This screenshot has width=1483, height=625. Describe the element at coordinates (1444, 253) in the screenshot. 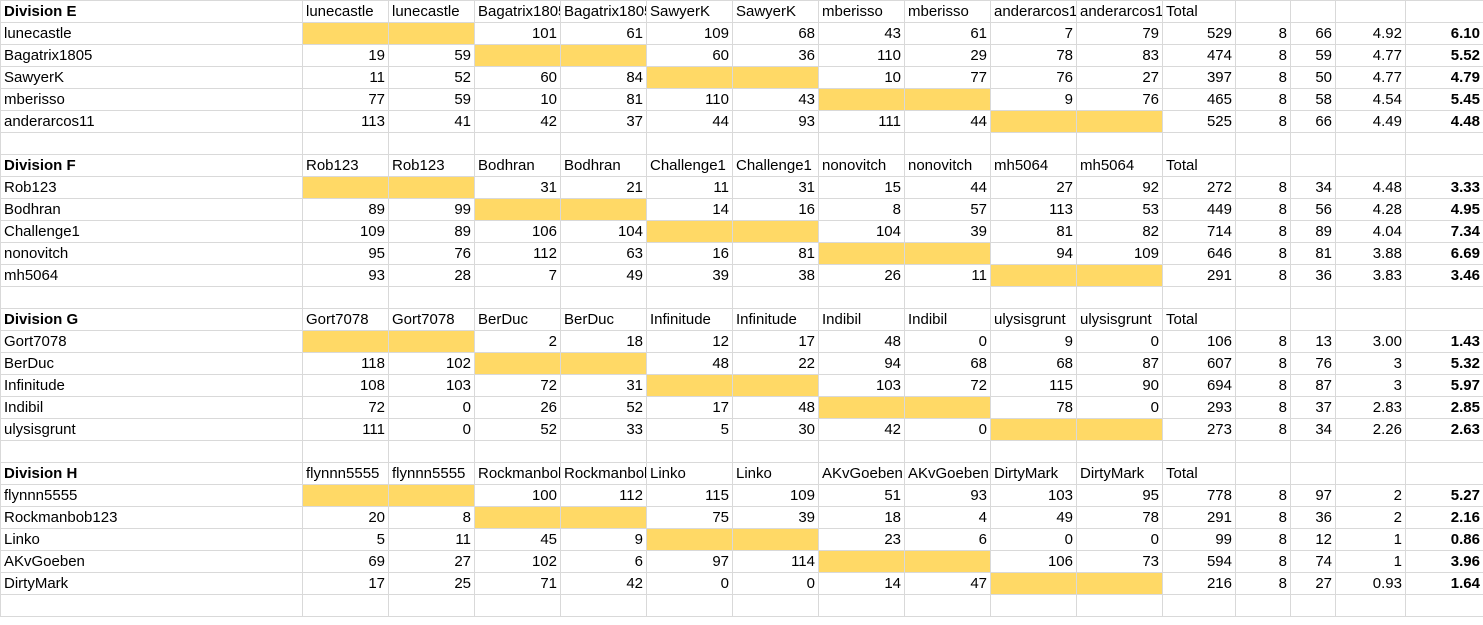

I see `score-total-cell: 6.69` at that location.